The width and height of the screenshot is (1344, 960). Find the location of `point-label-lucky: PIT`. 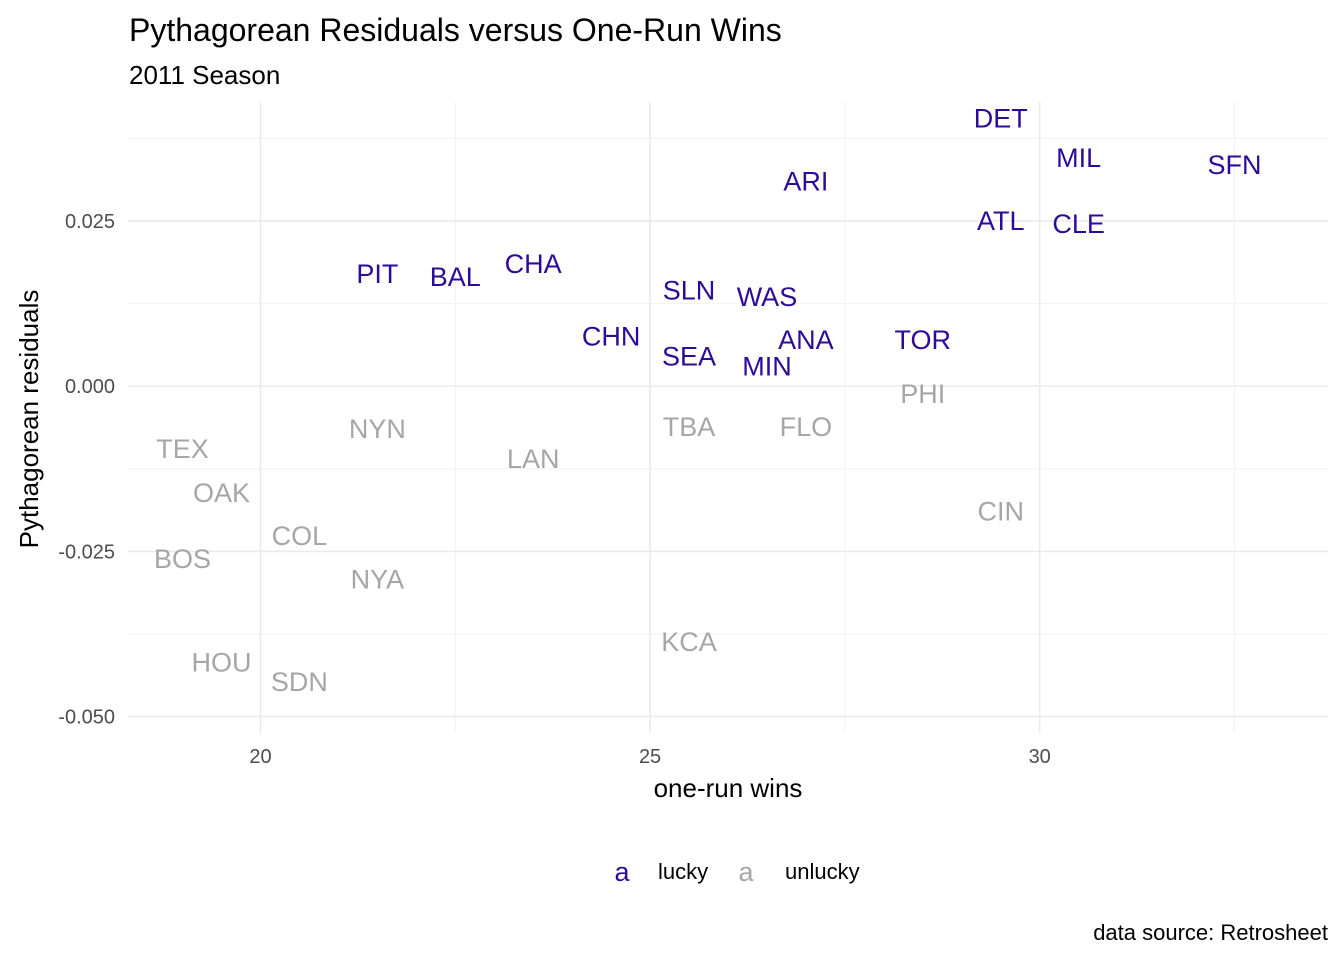

point-label-lucky: PIT is located at coordinates (377, 274).